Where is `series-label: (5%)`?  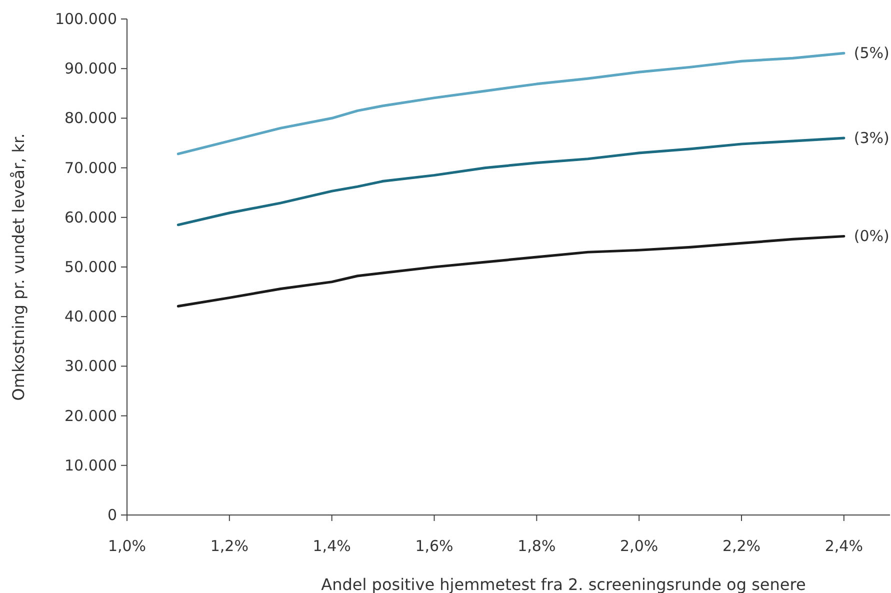 series-label: (5%) is located at coordinates (872, 53).